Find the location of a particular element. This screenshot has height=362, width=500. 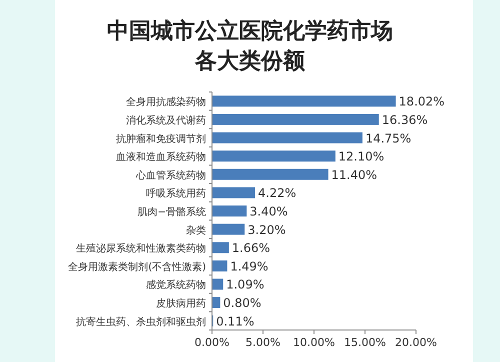

y-tick-label: 全身用激素类制剂(不含性激素) is located at coordinates (137, 266).